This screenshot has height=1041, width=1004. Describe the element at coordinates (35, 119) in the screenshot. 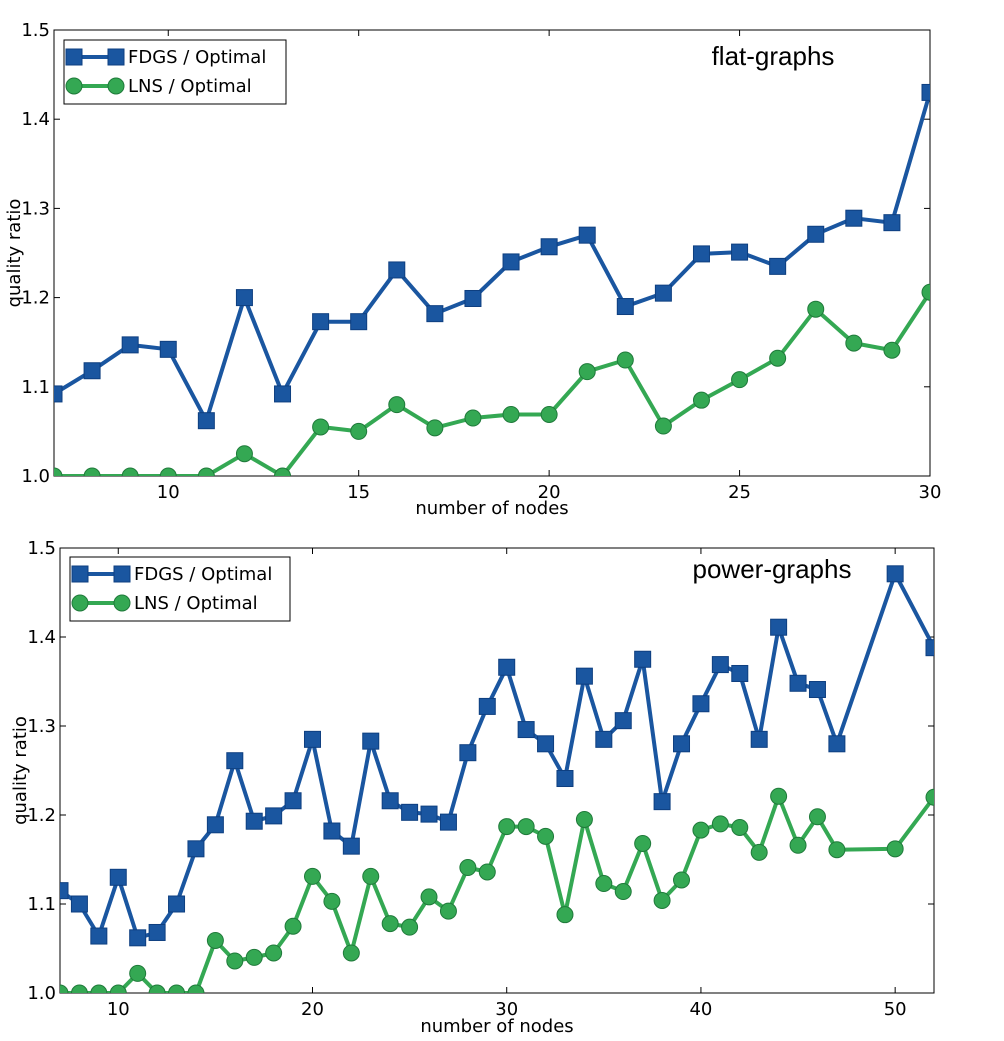

I see `y-tick-label: 1.4` at that location.